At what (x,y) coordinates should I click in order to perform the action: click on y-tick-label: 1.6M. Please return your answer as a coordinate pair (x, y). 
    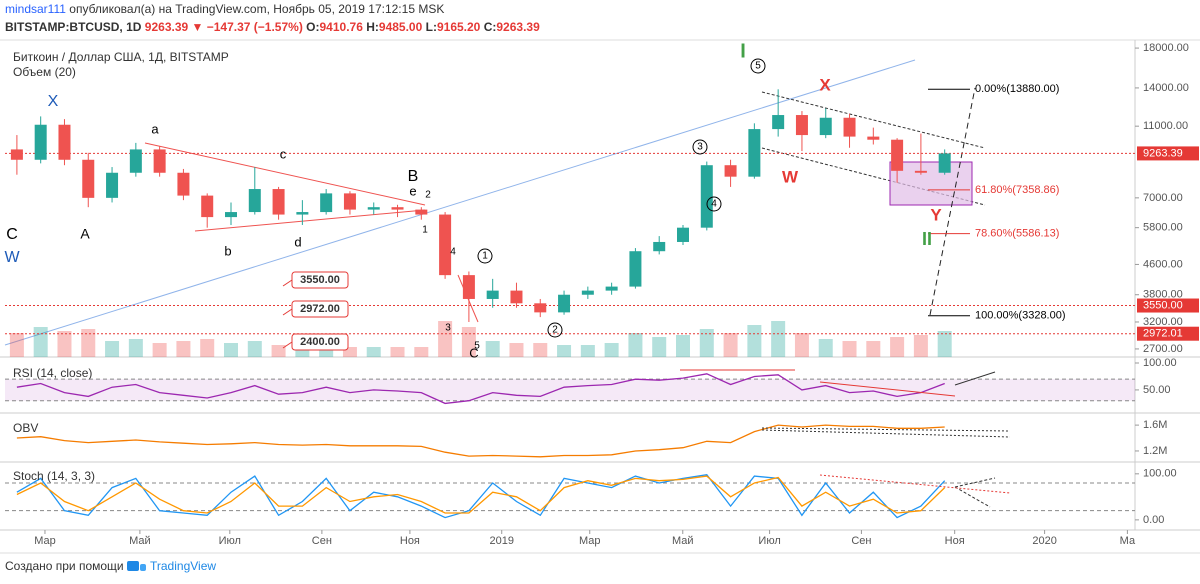
    Looking at the image, I should click on (1155, 425).